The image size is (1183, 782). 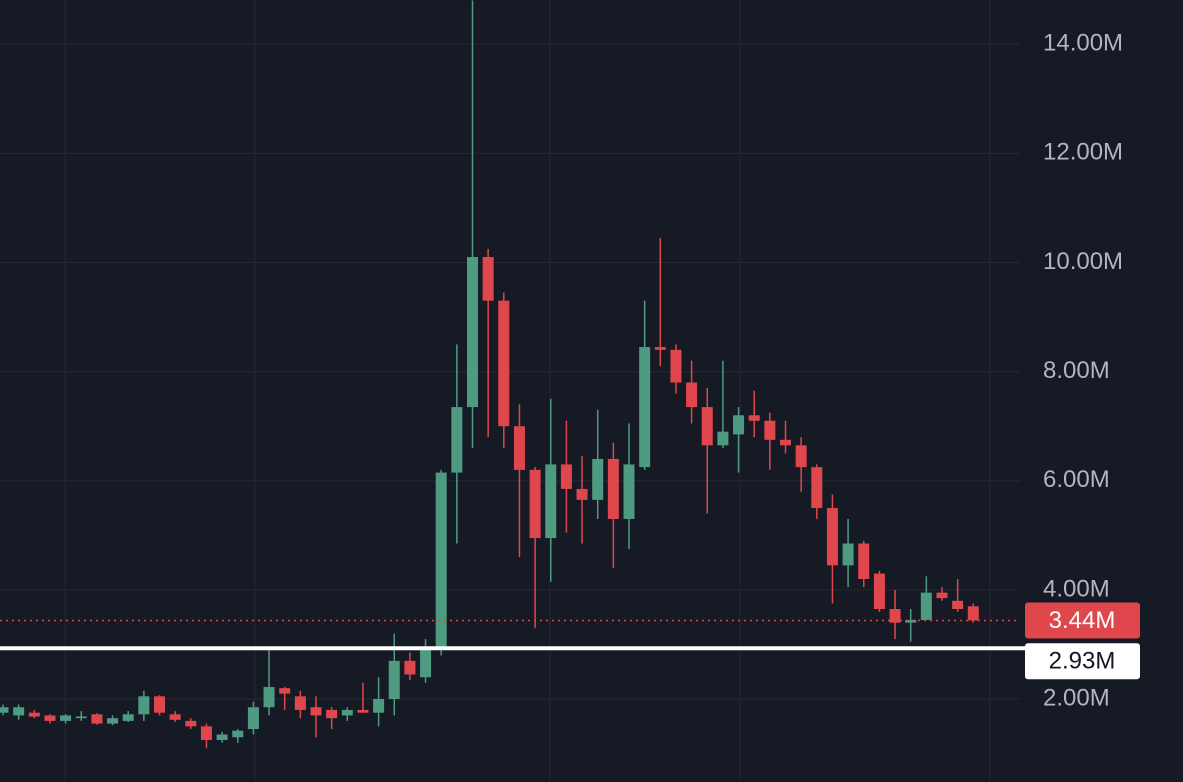 I want to click on last-price-label: 3.44M, so click(x=1082, y=620).